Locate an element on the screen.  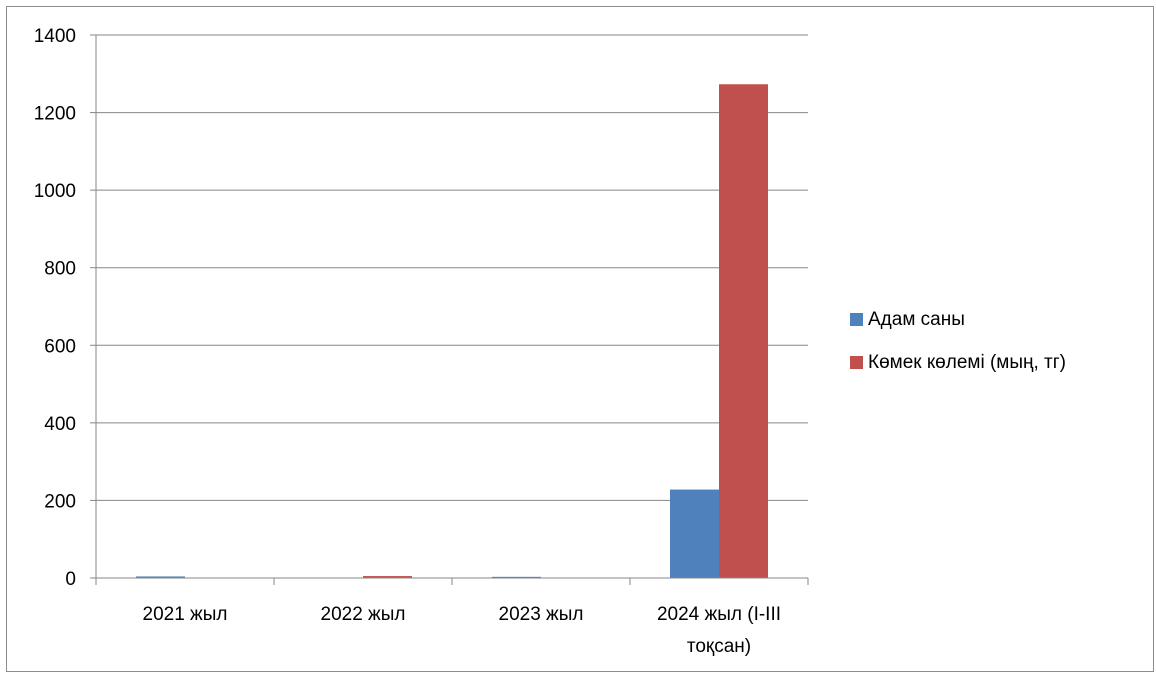
legend-item-series-1: Адам саны is located at coordinates (958, 319).